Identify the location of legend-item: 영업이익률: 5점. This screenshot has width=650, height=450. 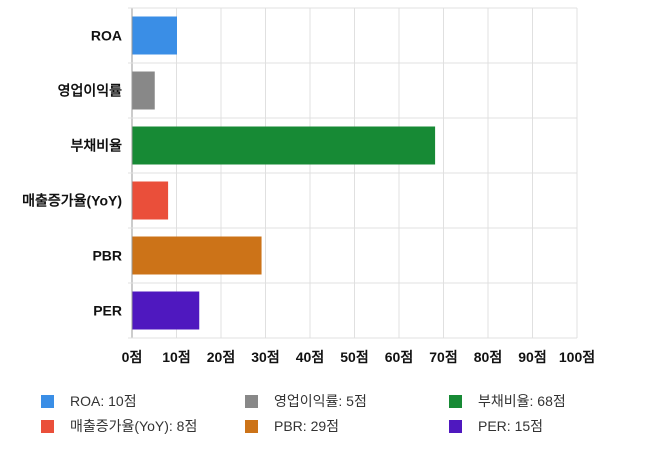
(343, 401).